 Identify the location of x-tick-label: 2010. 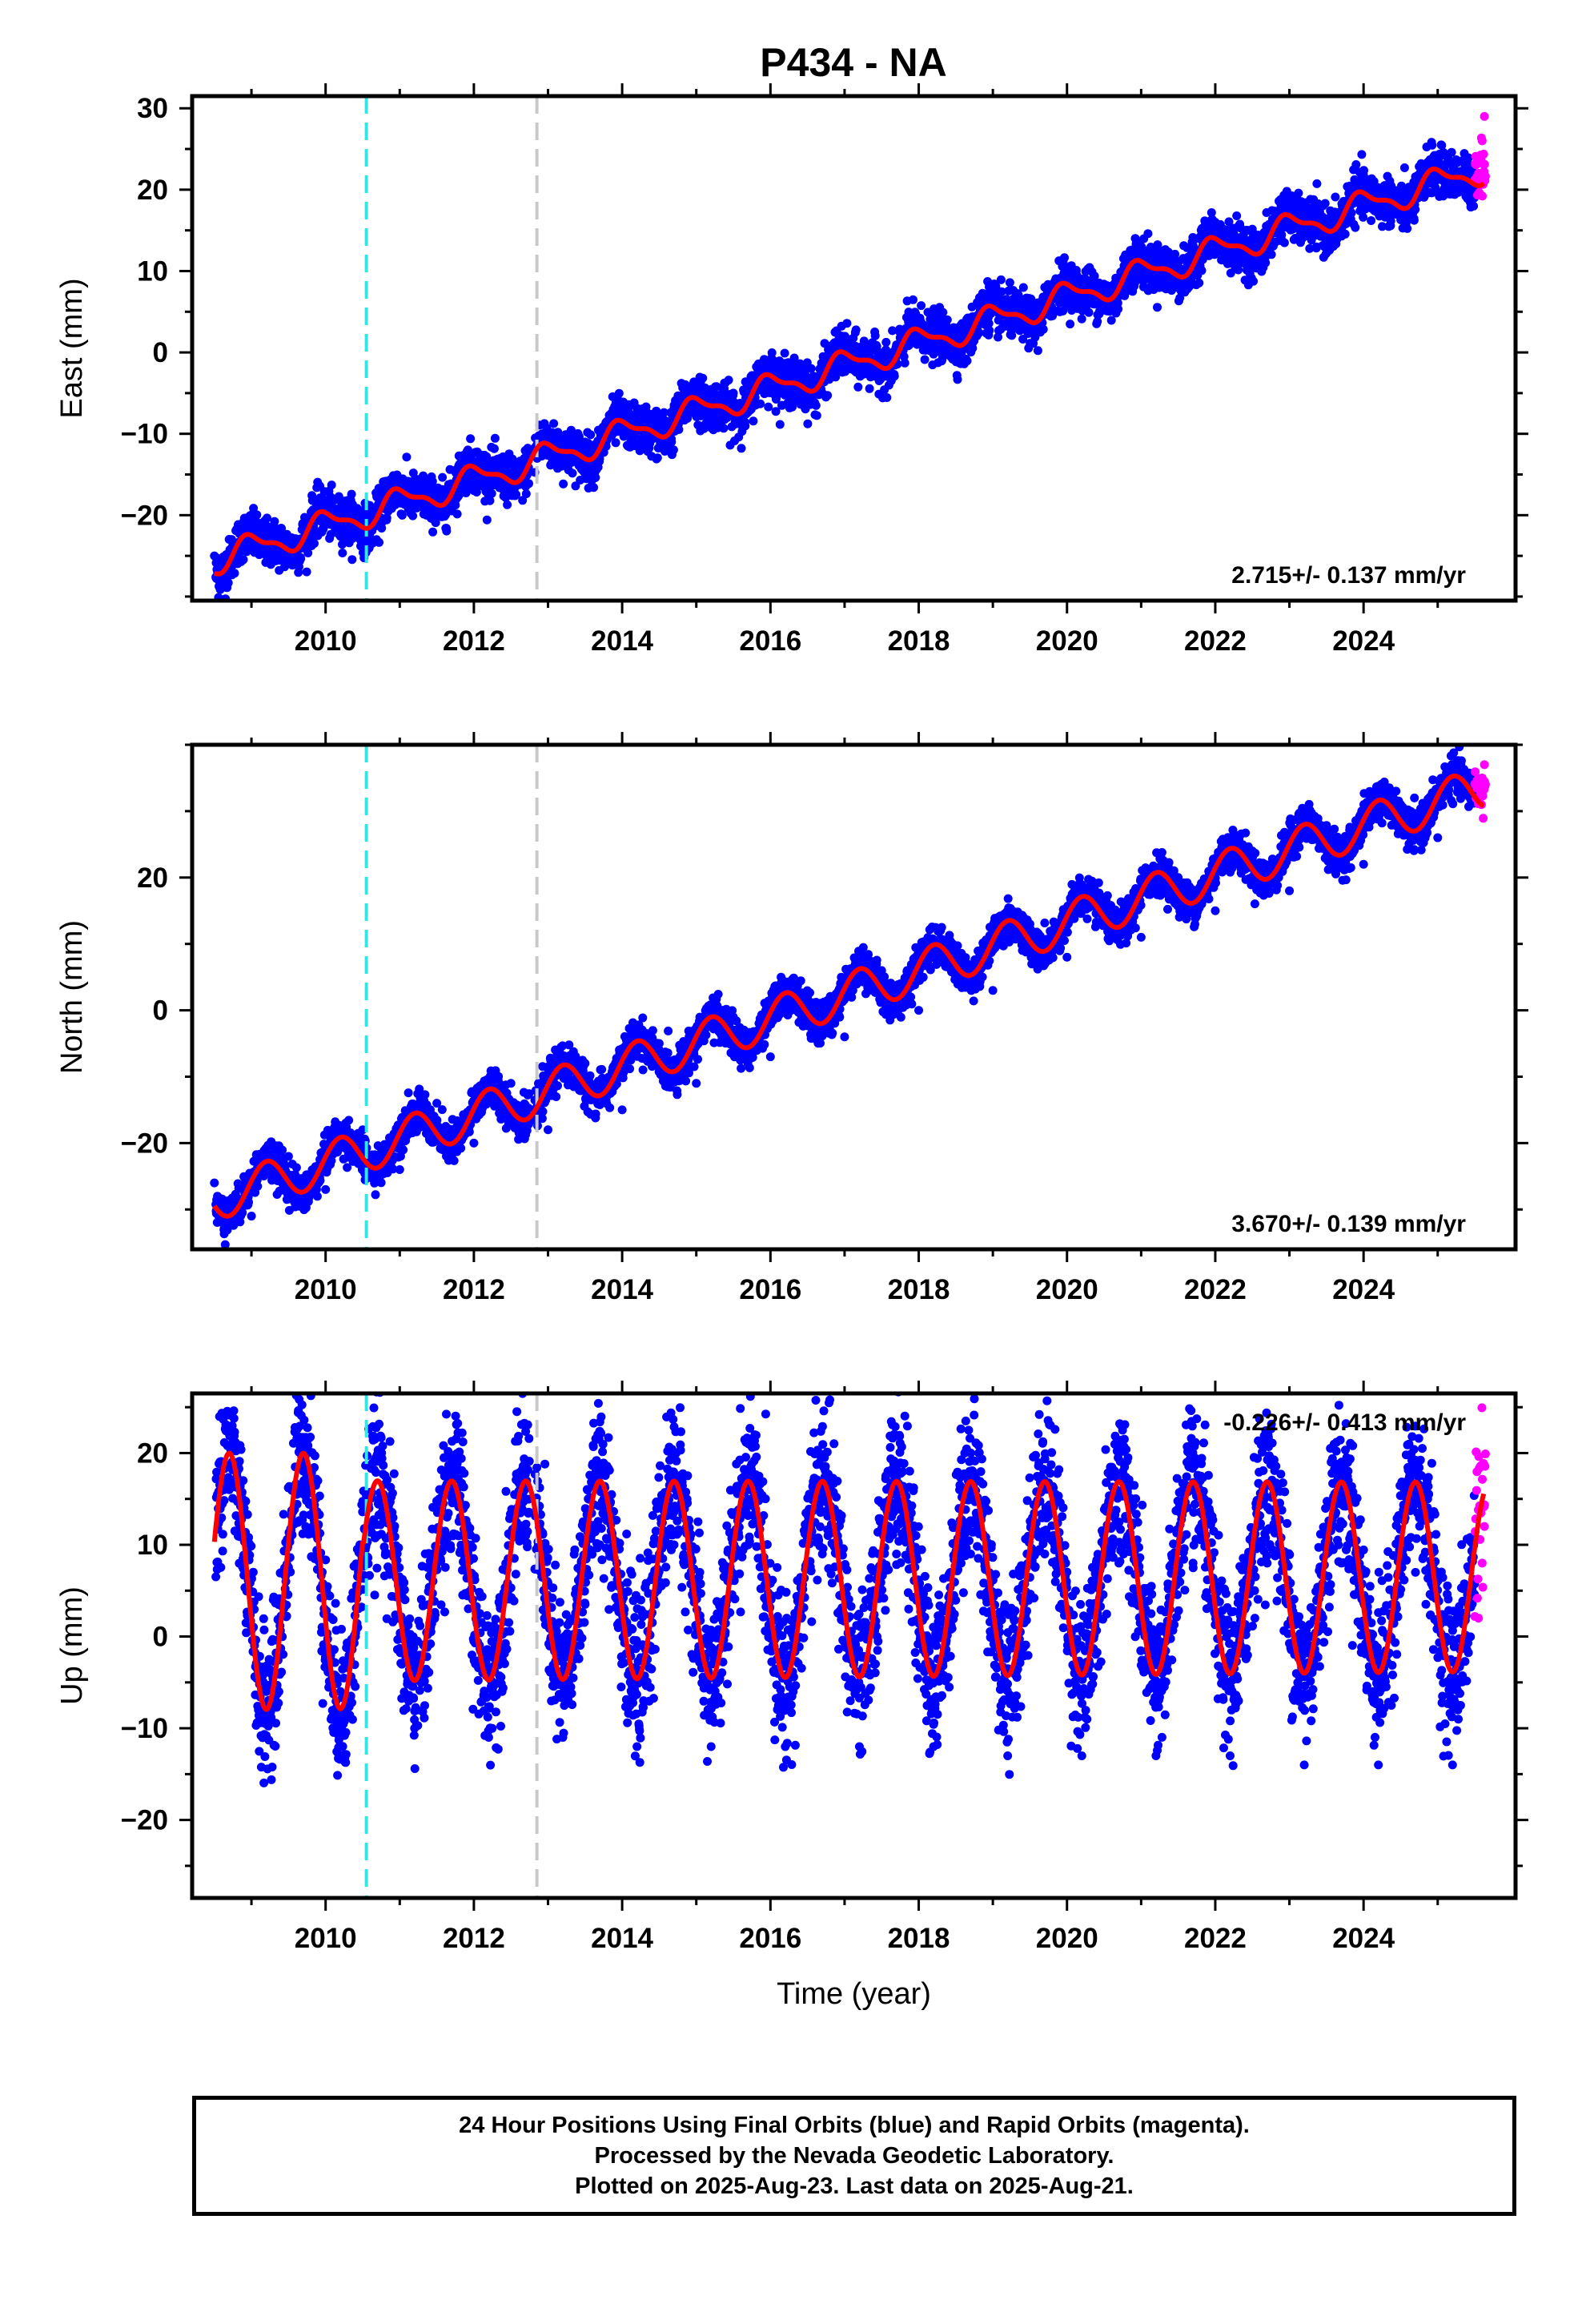
(326, 641).